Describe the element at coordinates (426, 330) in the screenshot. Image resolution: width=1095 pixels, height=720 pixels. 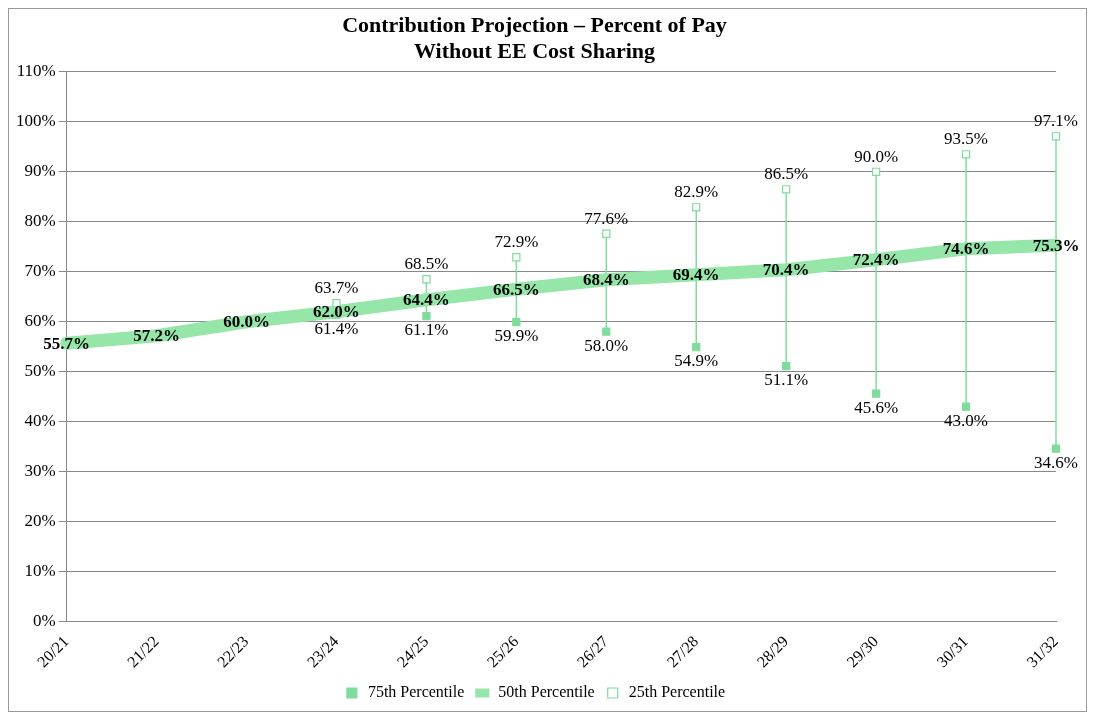
I see `data-label: 61.1%` at that location.